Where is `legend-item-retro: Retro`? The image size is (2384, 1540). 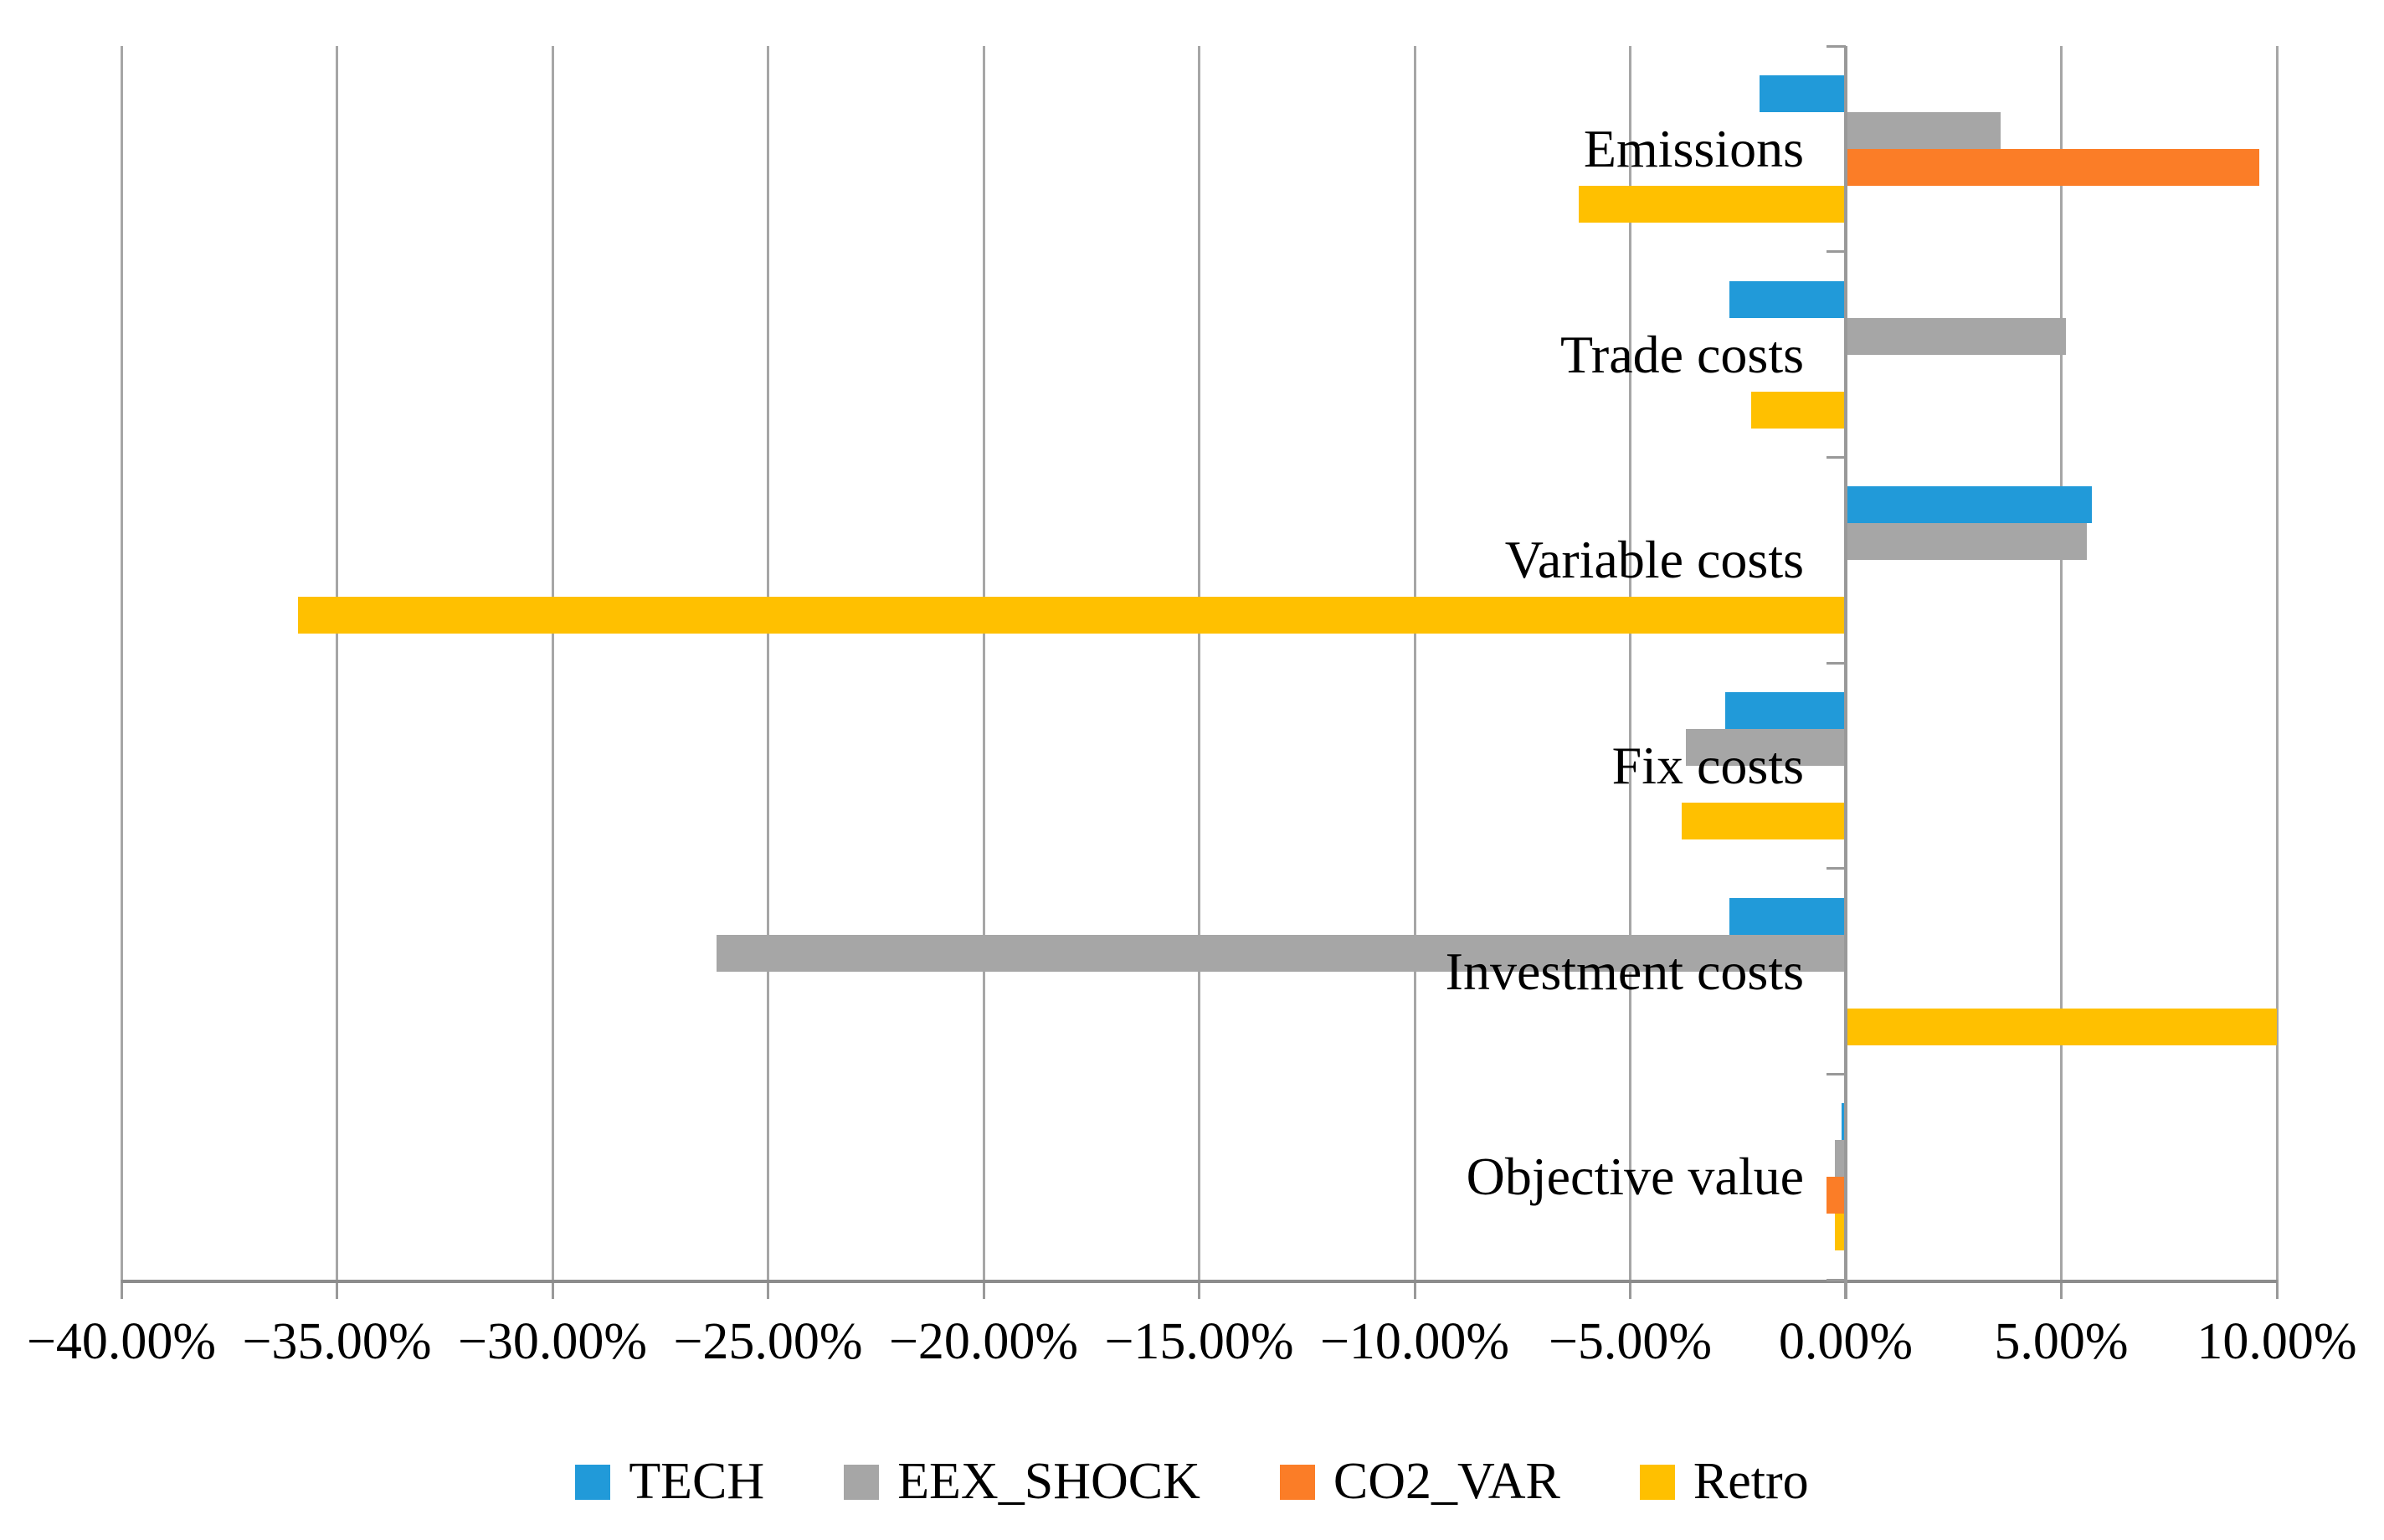 legend-item-retro: Retro is located at coordinates (1724, 1482).